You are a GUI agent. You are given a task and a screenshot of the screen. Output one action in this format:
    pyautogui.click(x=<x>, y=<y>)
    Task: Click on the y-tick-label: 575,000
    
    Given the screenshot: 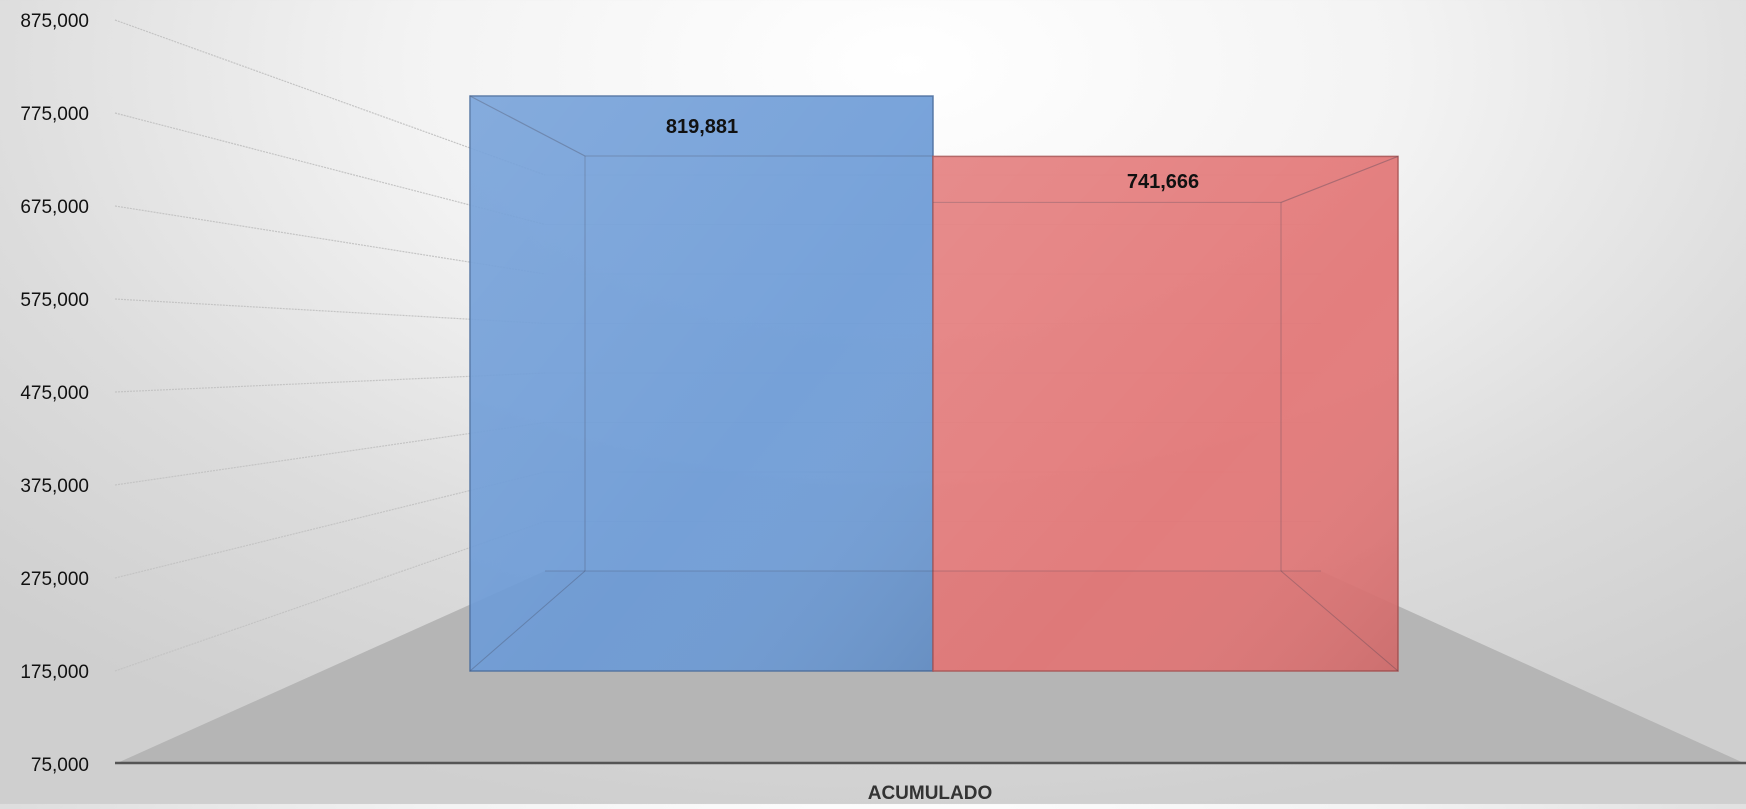 What is the action you would take?
    pyautogui.click(x=54, y=300)
    